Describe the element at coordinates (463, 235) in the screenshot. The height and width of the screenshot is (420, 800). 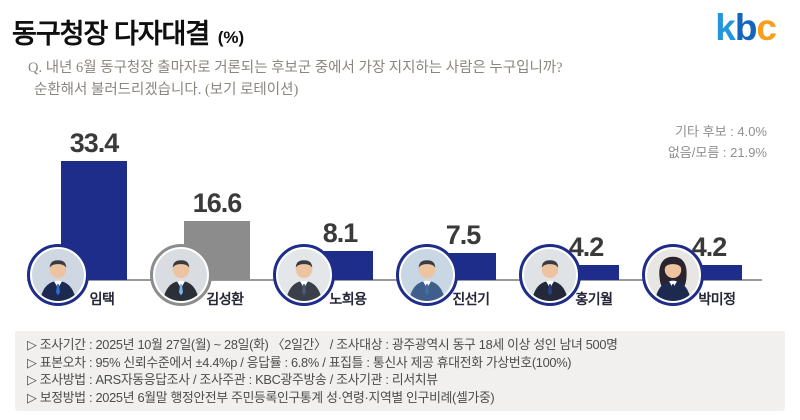
I see `candidate-value-label: 7.5` at that location.